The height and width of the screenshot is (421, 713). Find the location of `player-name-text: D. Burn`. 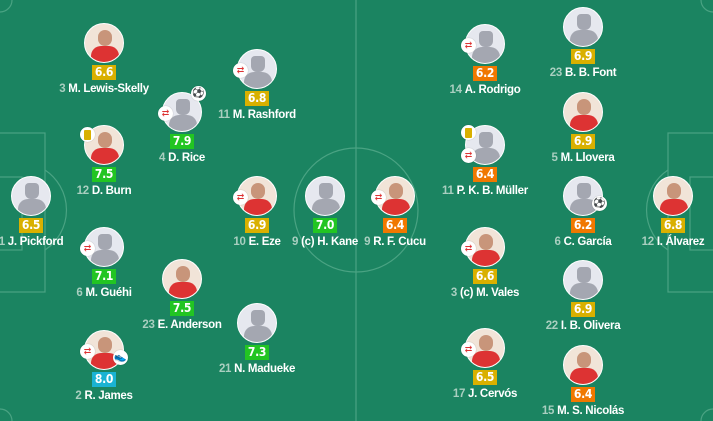

player-name-text: D. Burn is located at coordinates (111, 191).